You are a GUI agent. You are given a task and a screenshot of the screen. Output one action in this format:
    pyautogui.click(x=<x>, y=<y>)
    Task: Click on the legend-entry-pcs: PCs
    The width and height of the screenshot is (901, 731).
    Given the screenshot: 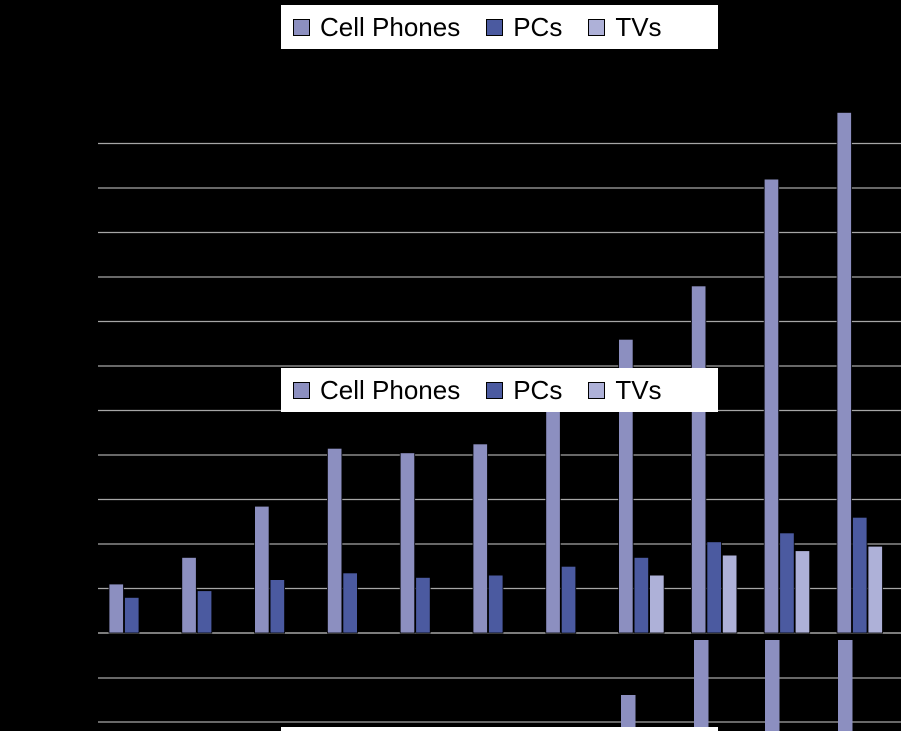 What is the action you would take?
    pyautogui.click(x=524, y=27)
    